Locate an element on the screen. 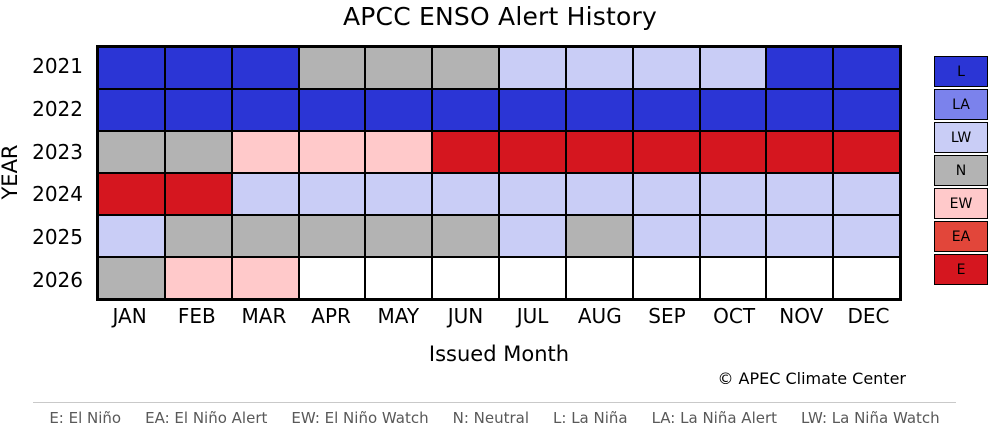  cell-2026-JUL-empty is located at coordinates (532, 278).